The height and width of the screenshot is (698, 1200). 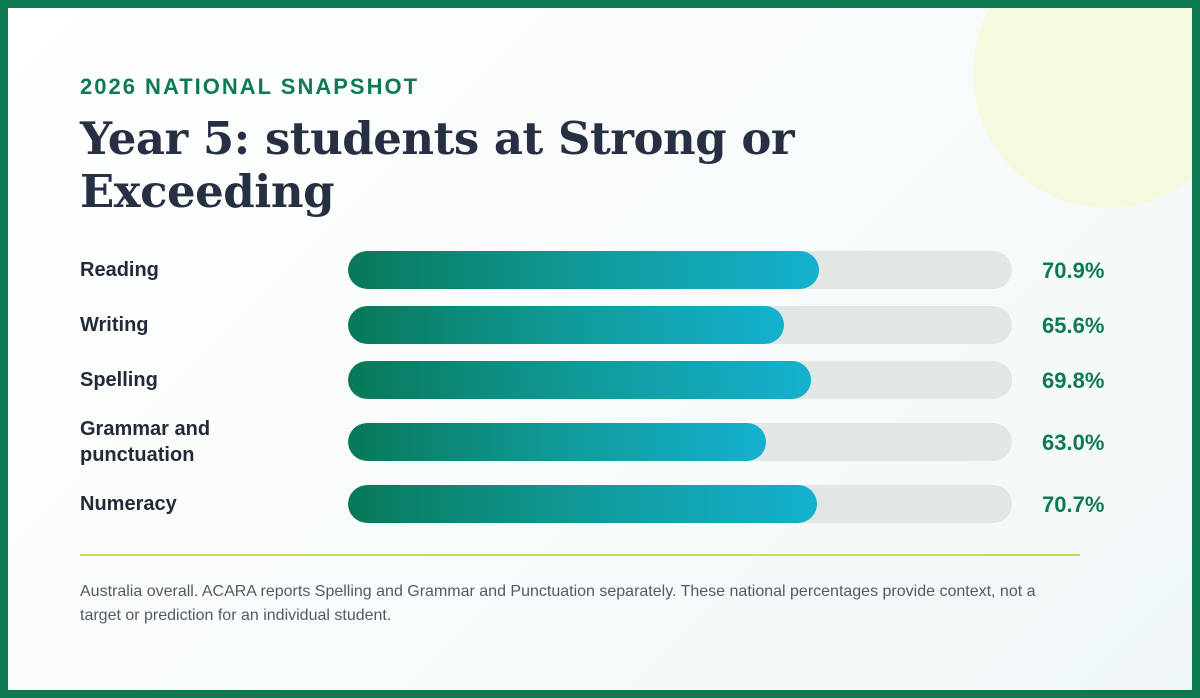 What do you see at coordinates (1073, 504) in the screenshot?
I see `bar-value-label: 70.7%` at bounding box center [1073, 504].